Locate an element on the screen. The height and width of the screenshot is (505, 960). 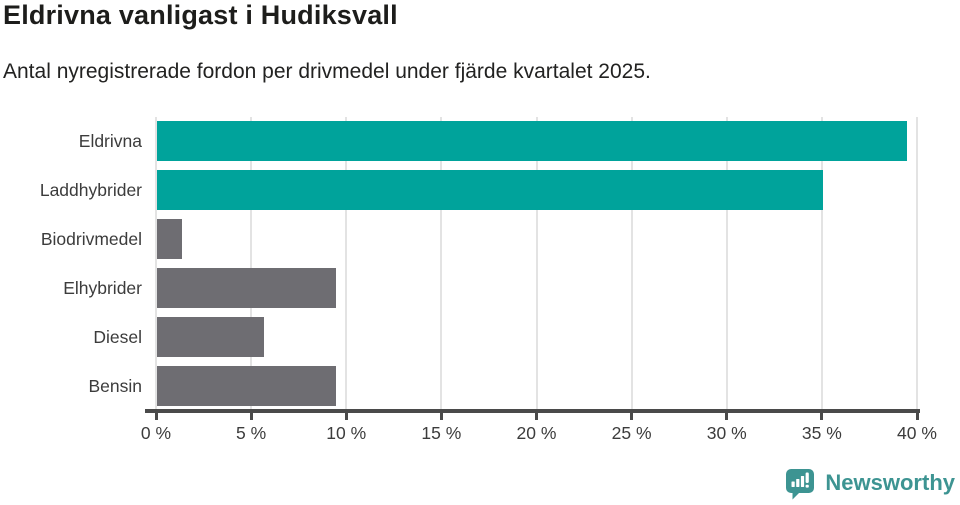
brand-name: Newsworthy is located at coordinates (890, 482).